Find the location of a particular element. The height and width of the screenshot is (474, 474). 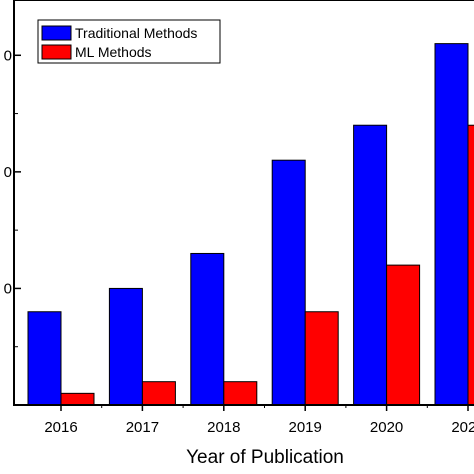

bar-traditional-2018 is located at coordinates (207, 329).